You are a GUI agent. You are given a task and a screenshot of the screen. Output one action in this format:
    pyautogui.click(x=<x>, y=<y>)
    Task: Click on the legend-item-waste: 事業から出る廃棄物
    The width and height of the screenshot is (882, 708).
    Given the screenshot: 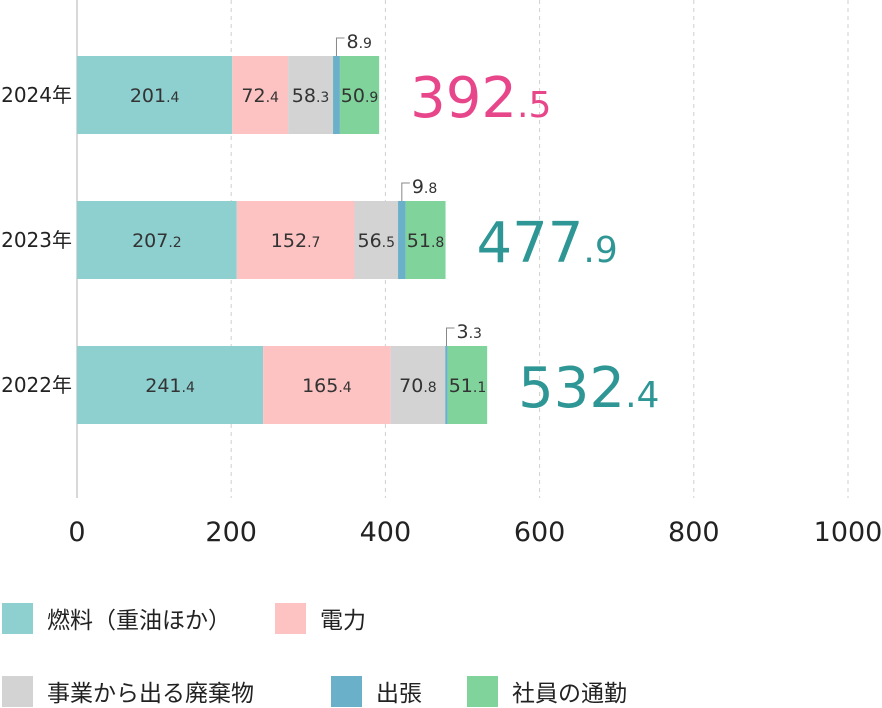 What is the action you would take?
    pyautogui.click(x=128, y=691)
    